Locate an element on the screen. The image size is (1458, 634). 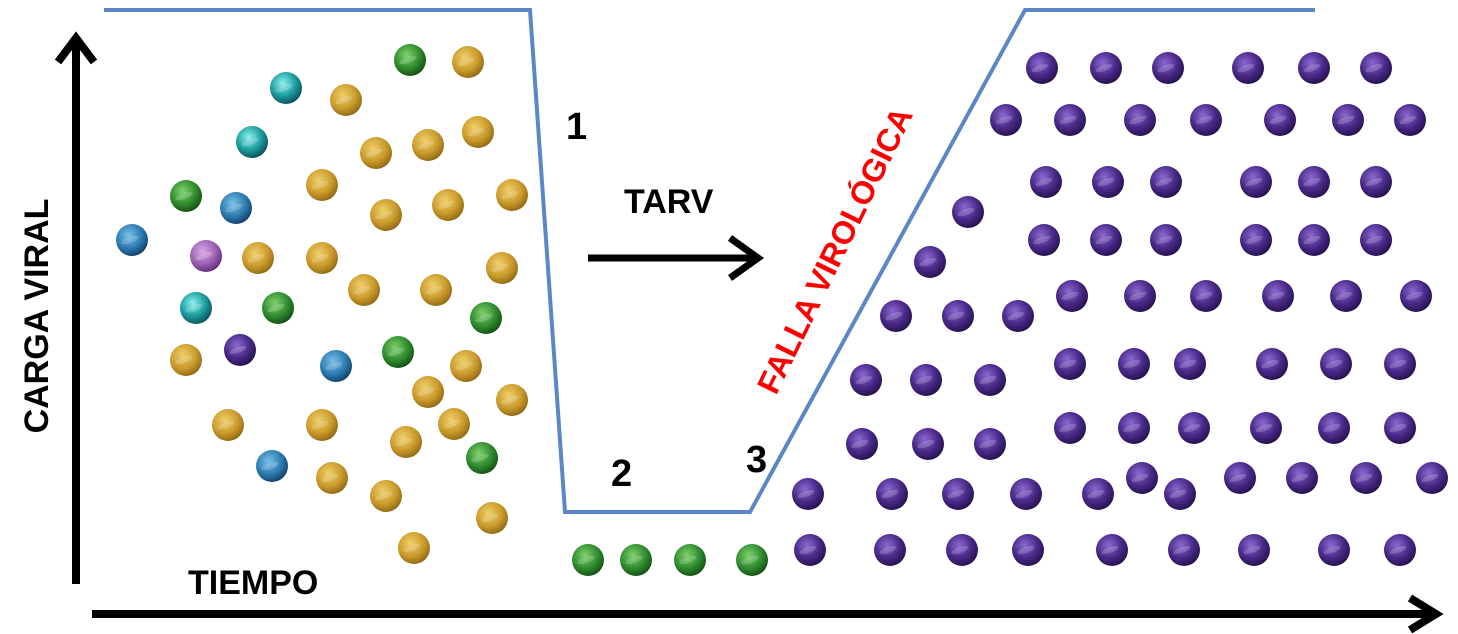
treatment-arrow is located at coordinates (676, 258).